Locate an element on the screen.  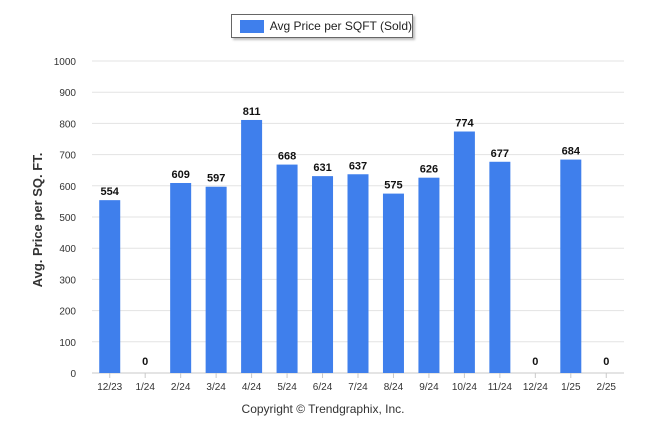
y-tick-label: 1000 is located at coordinates (65, 62).